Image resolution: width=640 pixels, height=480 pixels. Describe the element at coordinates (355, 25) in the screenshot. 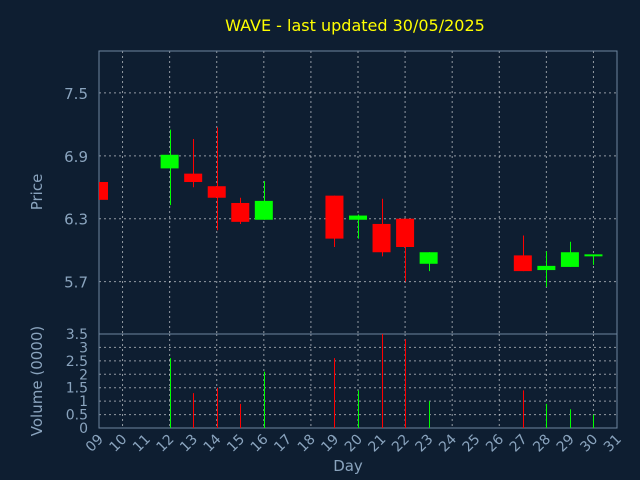

I see `chart-title: WAVE - last updated 30/05/2025` at that location.